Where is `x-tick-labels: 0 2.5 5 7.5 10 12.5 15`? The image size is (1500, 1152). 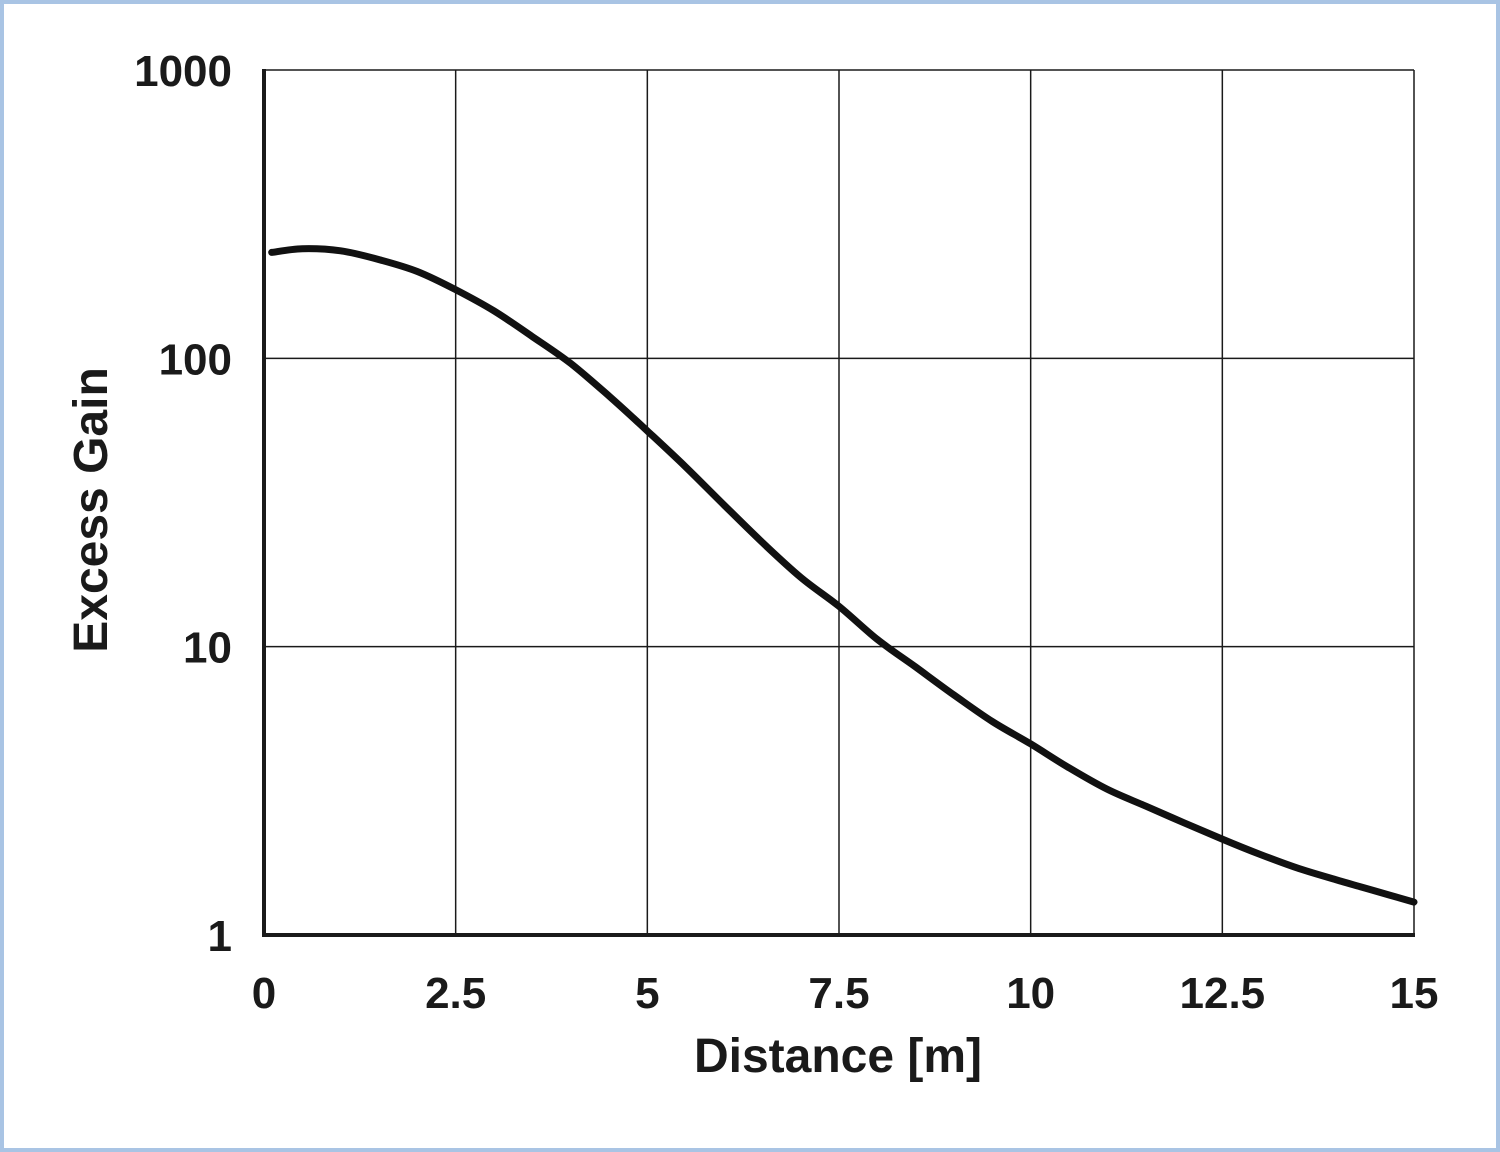 x-tick-labels: 0 2.5 5 7.5 10 12.5 15 is located at coordinates (845, 993).